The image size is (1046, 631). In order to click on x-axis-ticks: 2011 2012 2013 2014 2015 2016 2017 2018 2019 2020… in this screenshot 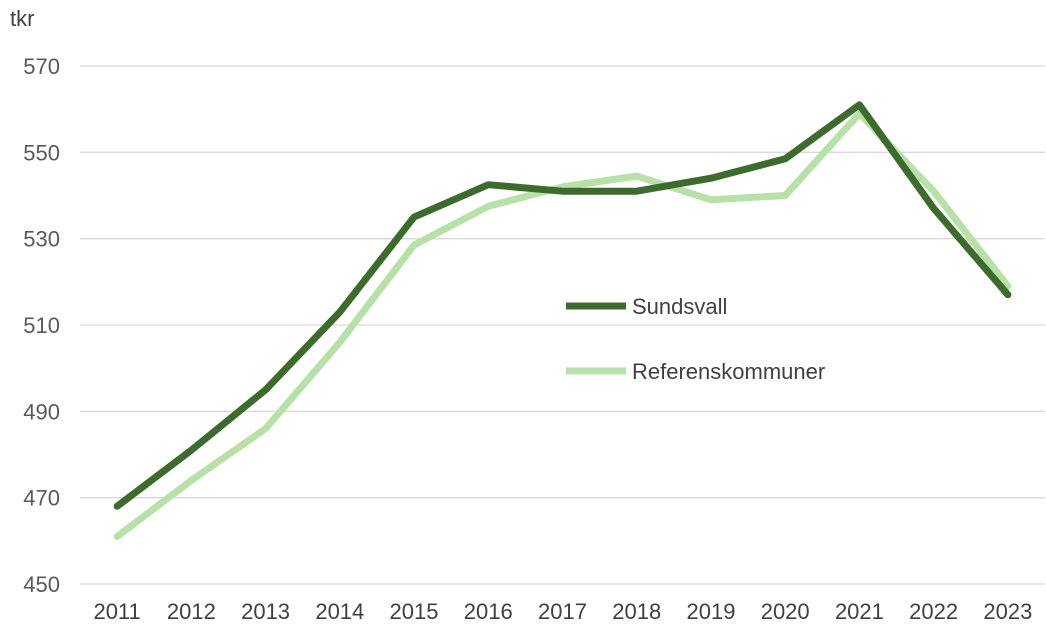, I will do `click(562, 611)`.